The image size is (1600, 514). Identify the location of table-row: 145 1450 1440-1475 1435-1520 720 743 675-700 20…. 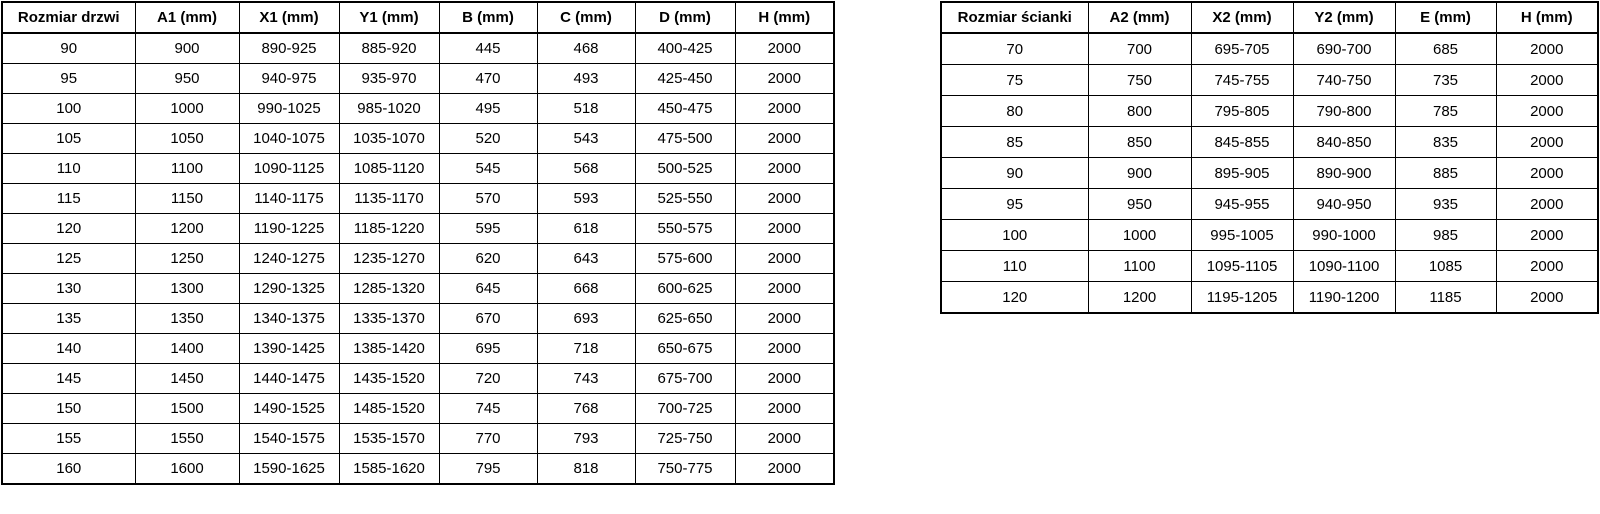
(418, 378).